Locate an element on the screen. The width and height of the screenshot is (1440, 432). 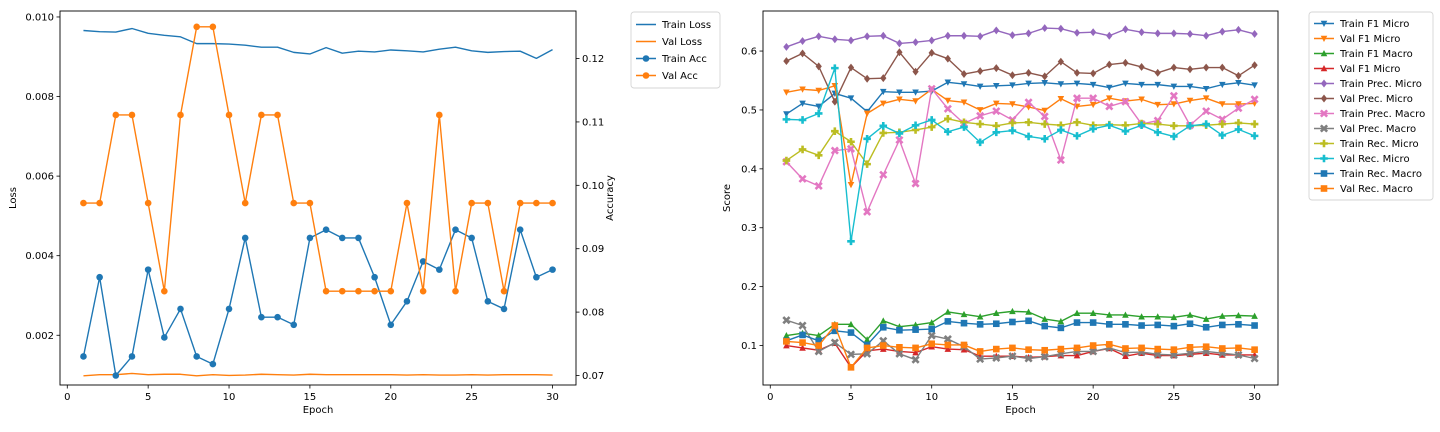
legend-item: Train Prec. Micro is located at coordinates (1368, 84).